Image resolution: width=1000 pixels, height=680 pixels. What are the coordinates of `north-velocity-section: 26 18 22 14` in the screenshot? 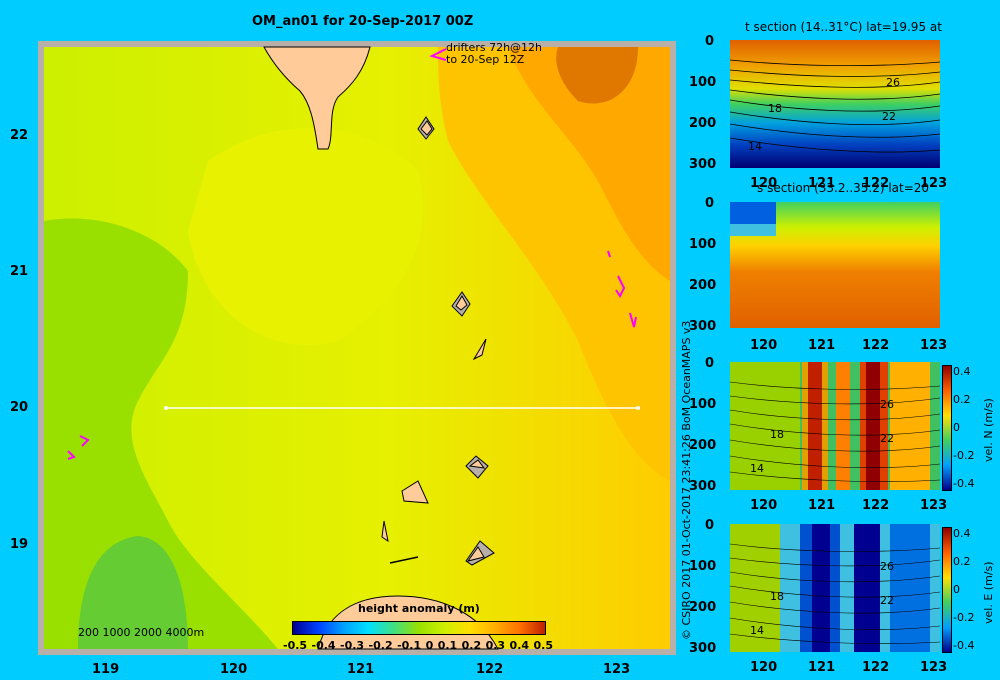 It's located at (835, 426).